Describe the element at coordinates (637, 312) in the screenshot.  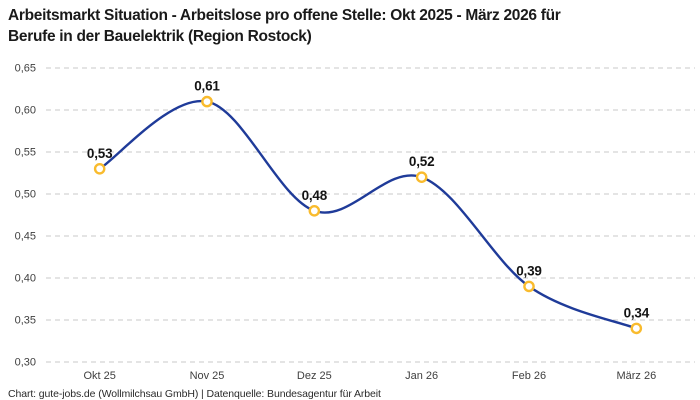
I see `data-point-label: 0,34` at that location.